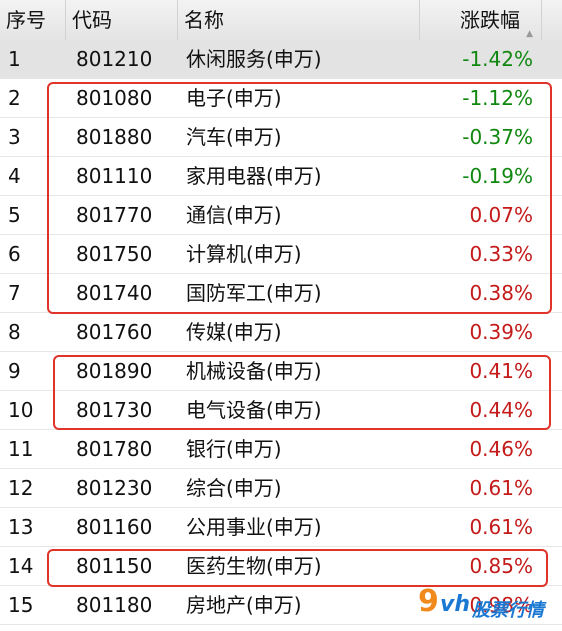  I want to click on table-row: 2 801080 电子(申万) -1.12%, so click(281, 98).